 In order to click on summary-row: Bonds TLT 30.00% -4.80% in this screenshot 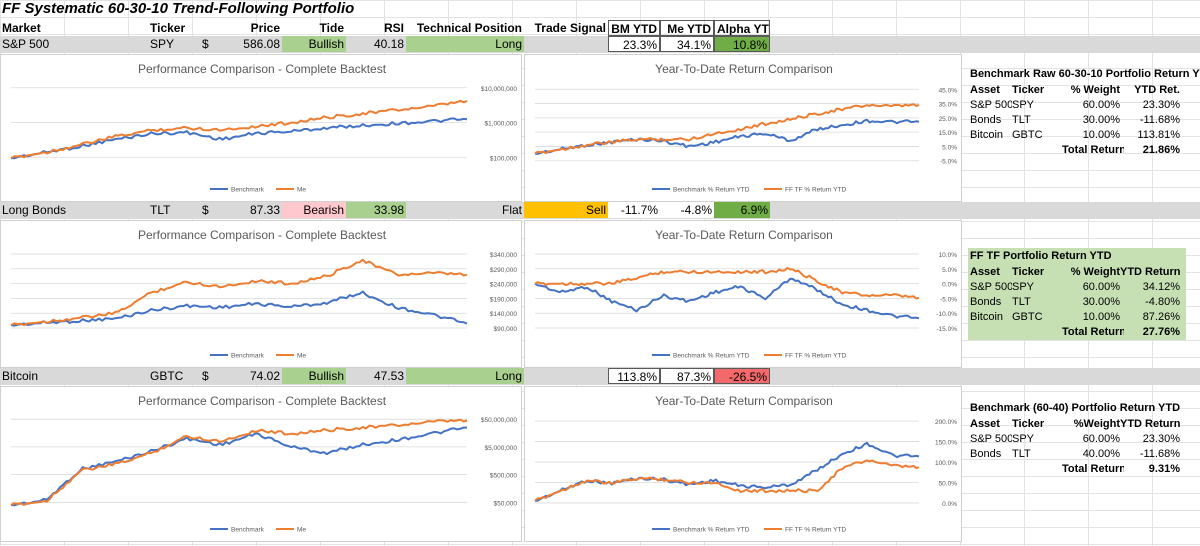, I will do `click(1077, 302)`.